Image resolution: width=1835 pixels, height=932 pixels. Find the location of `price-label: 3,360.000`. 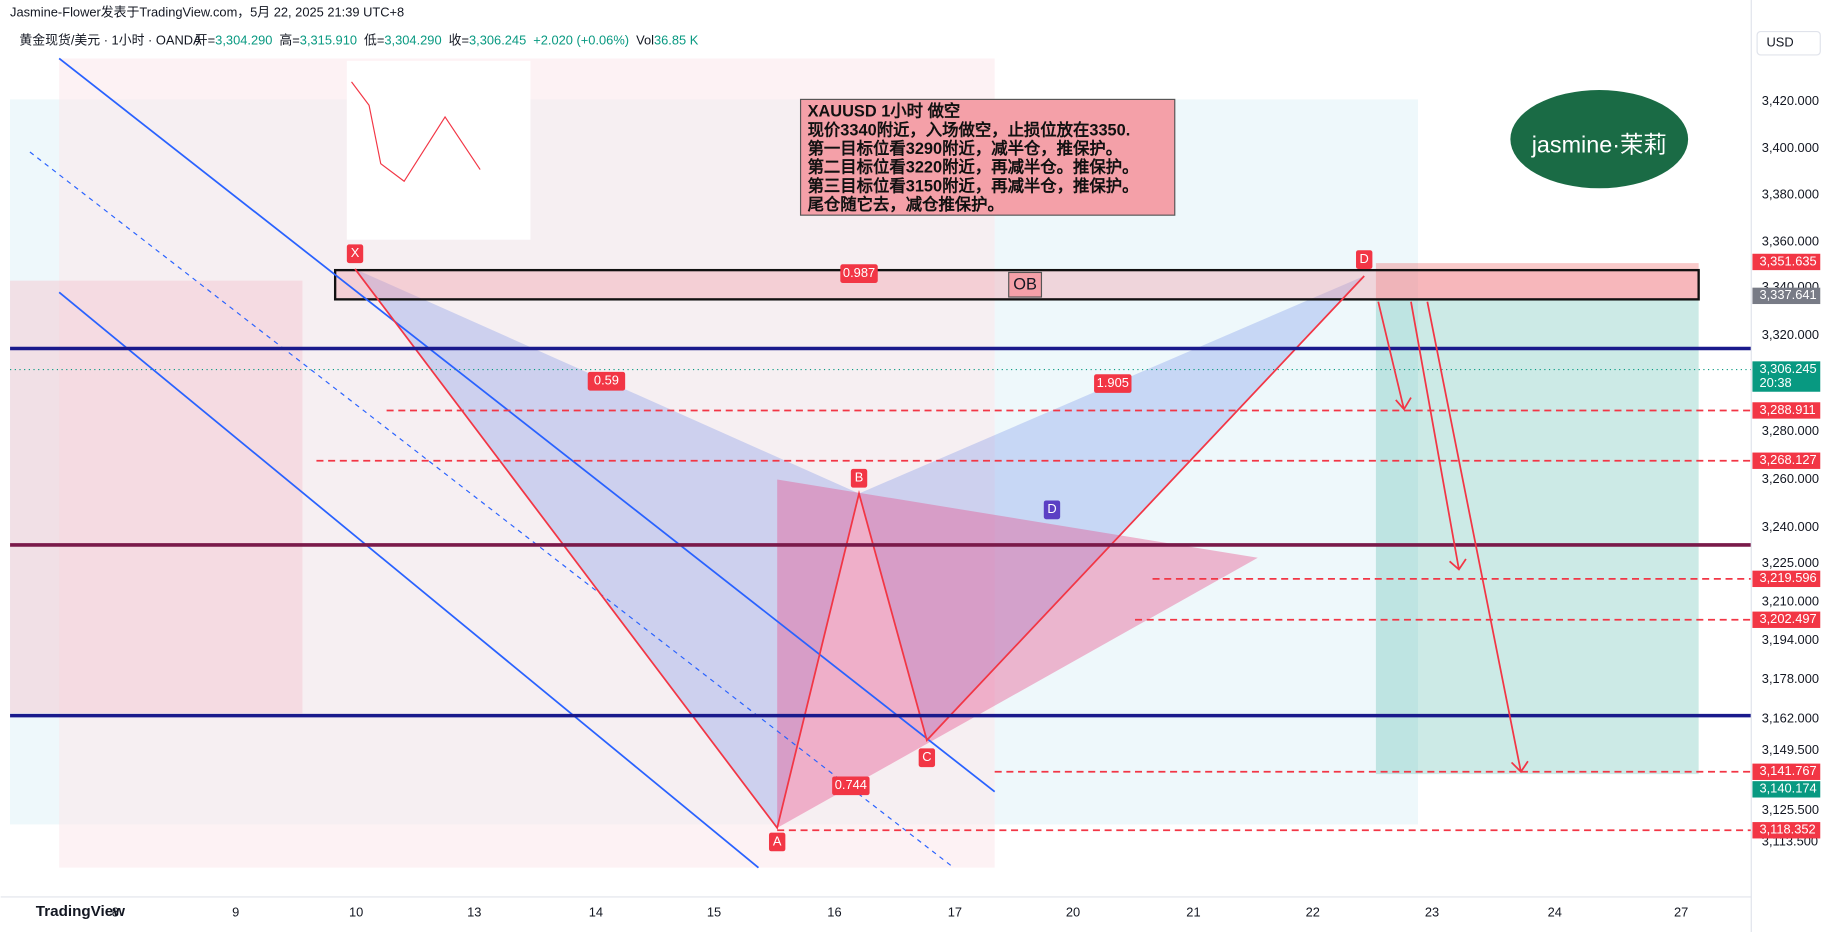

price-label: 3,360.000 is located at coordinates (1790, 240).